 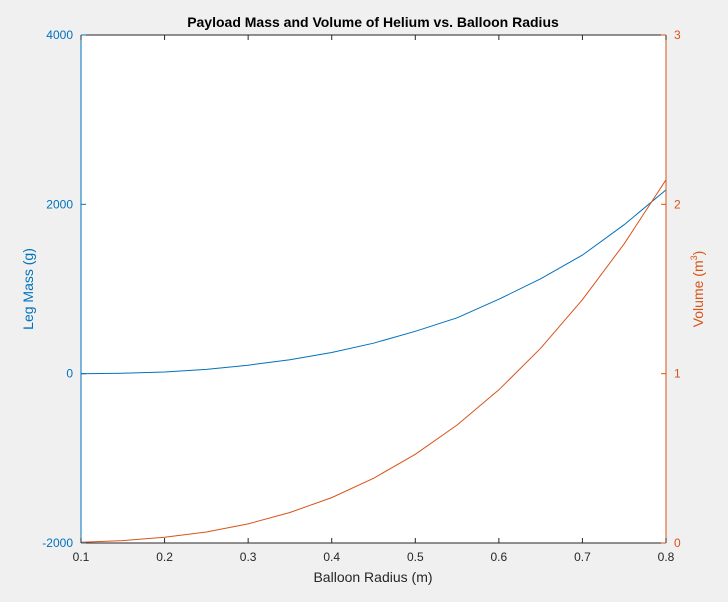 I want to click on x-tick-label: 0.6, so click(x=499, y=557).